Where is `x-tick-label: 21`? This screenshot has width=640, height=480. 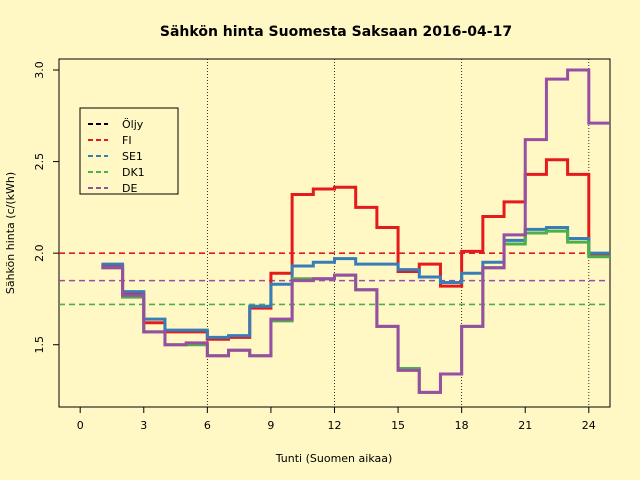
x-tick-label: 21 is located at coordinates (525, 425).